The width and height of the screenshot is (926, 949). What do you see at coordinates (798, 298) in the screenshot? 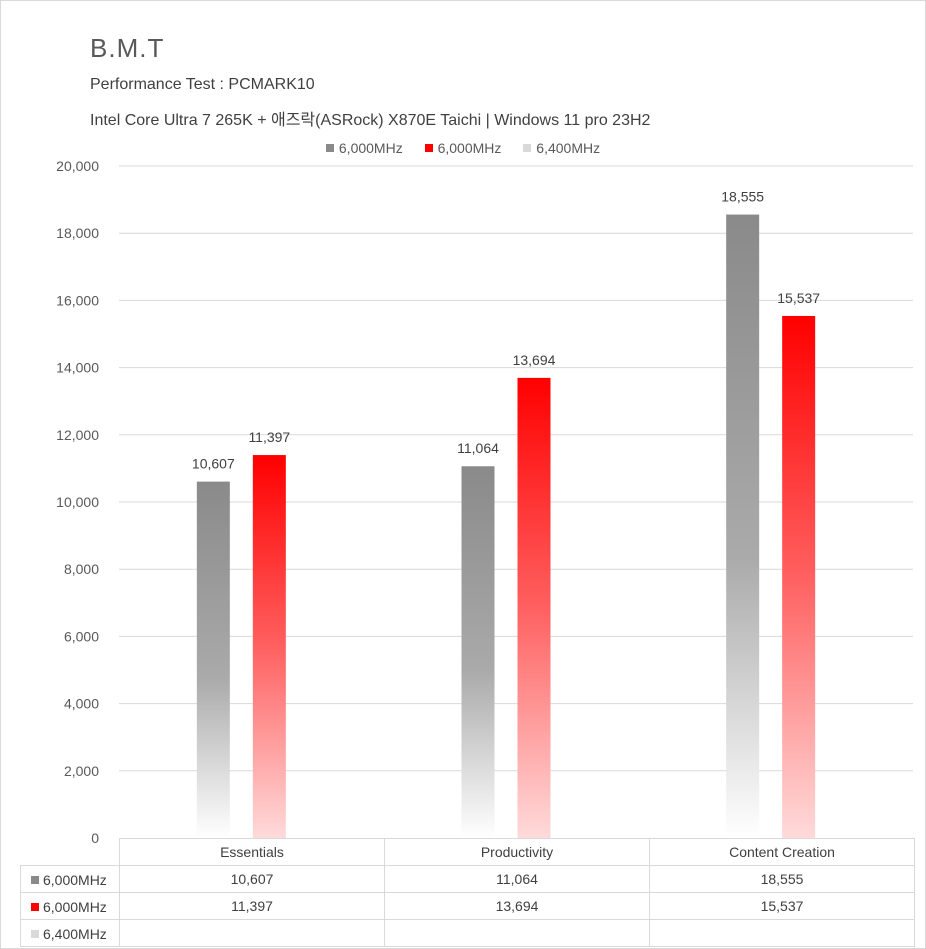
I see `data-label: 15,537` at bounding box center [798, 298].